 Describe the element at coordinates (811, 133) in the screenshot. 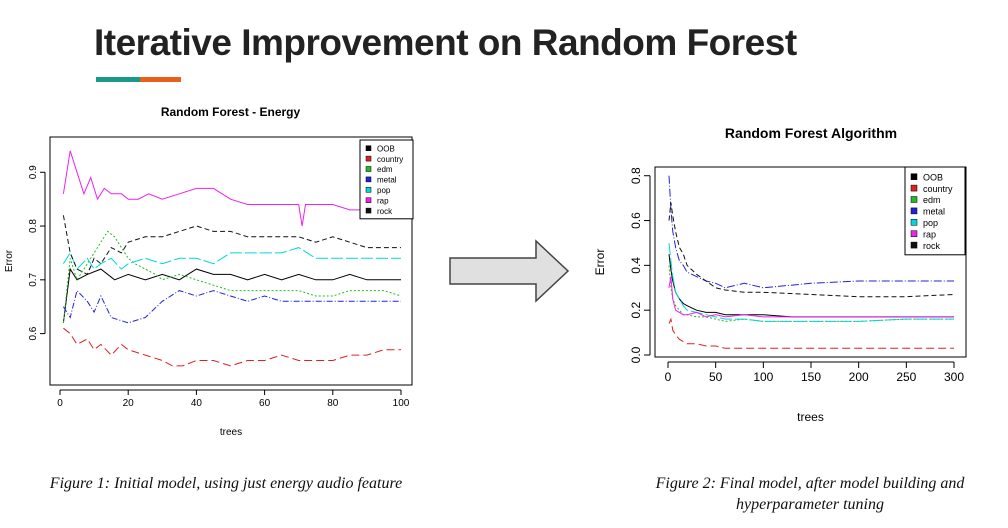

I see `chart-title: Random Forest Algorithm` at that location.